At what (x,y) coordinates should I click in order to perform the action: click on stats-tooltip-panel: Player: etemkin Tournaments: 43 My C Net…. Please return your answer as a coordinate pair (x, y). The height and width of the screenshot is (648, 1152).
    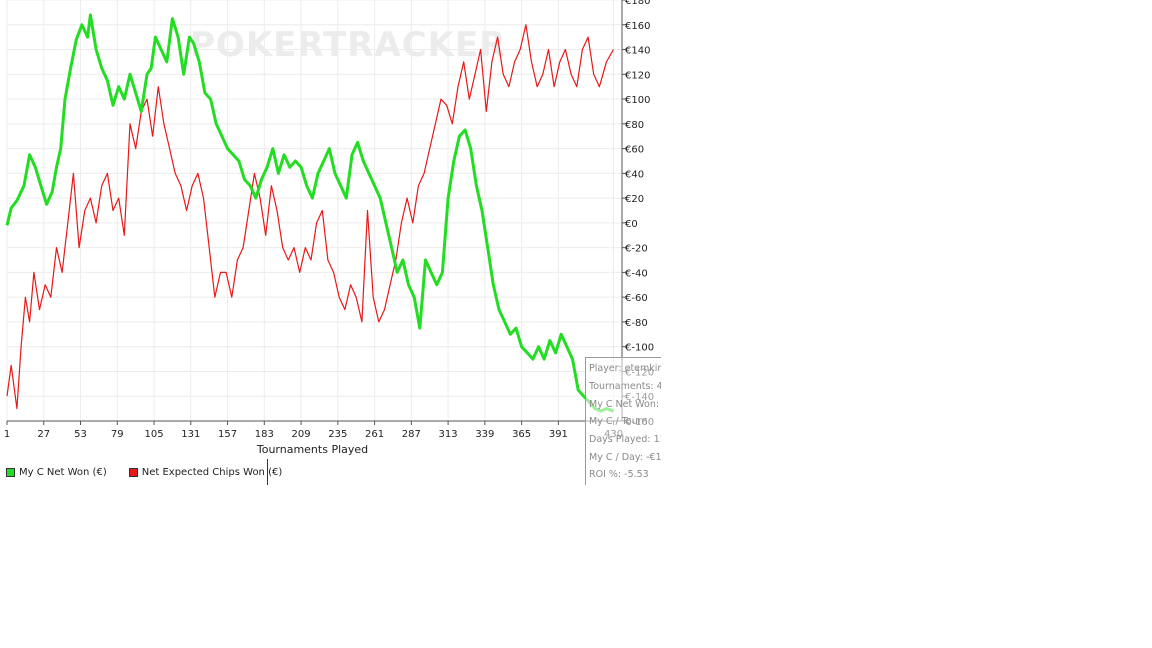
    Looking at the image, I should click on (623, 421).